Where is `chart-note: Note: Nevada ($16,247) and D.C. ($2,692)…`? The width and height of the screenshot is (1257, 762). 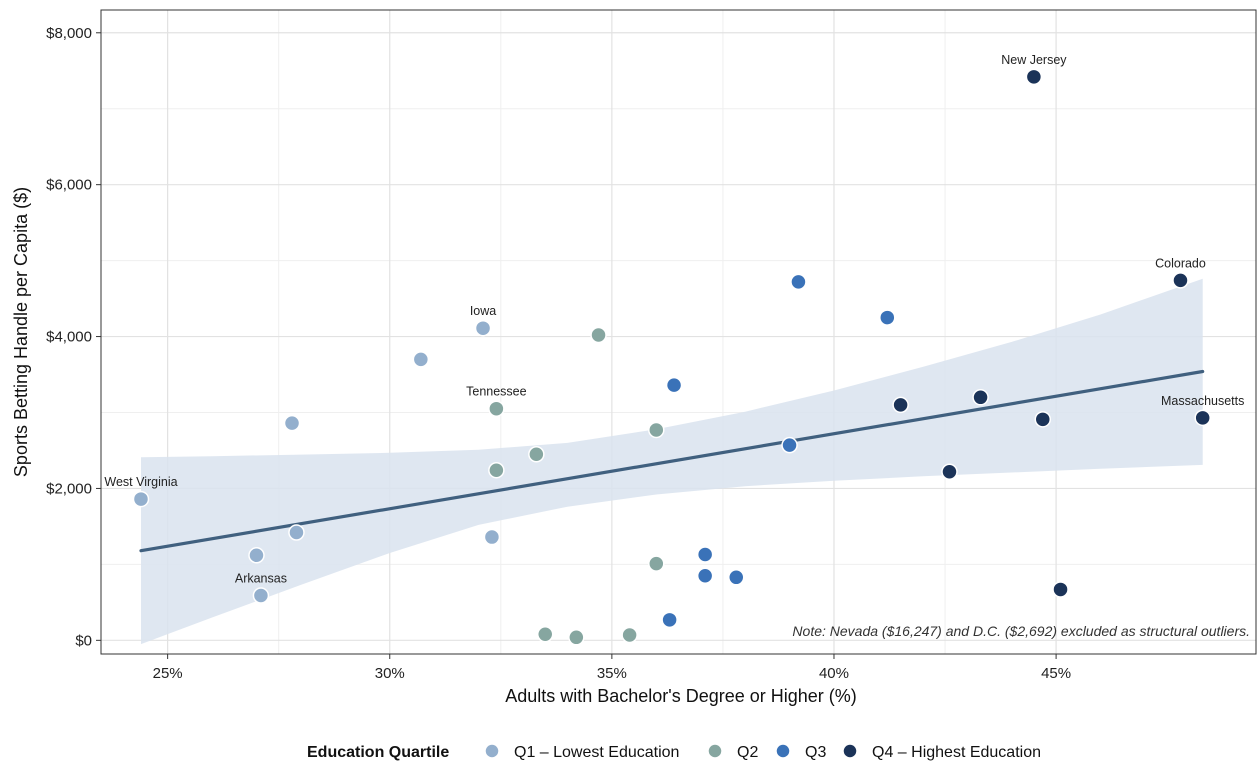 chart-note: Note: Nevada ($16,247) and D.C. ($2,692)… is located at coordinates (1021, 631).